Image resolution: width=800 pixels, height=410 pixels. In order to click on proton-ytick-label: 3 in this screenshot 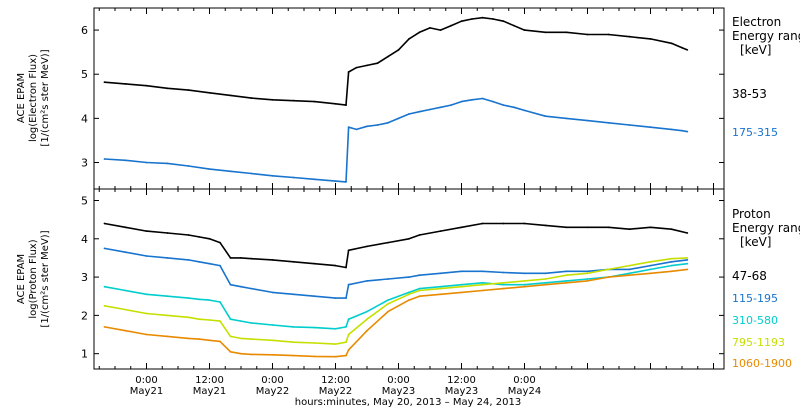, I will do `click(84, 277)`.